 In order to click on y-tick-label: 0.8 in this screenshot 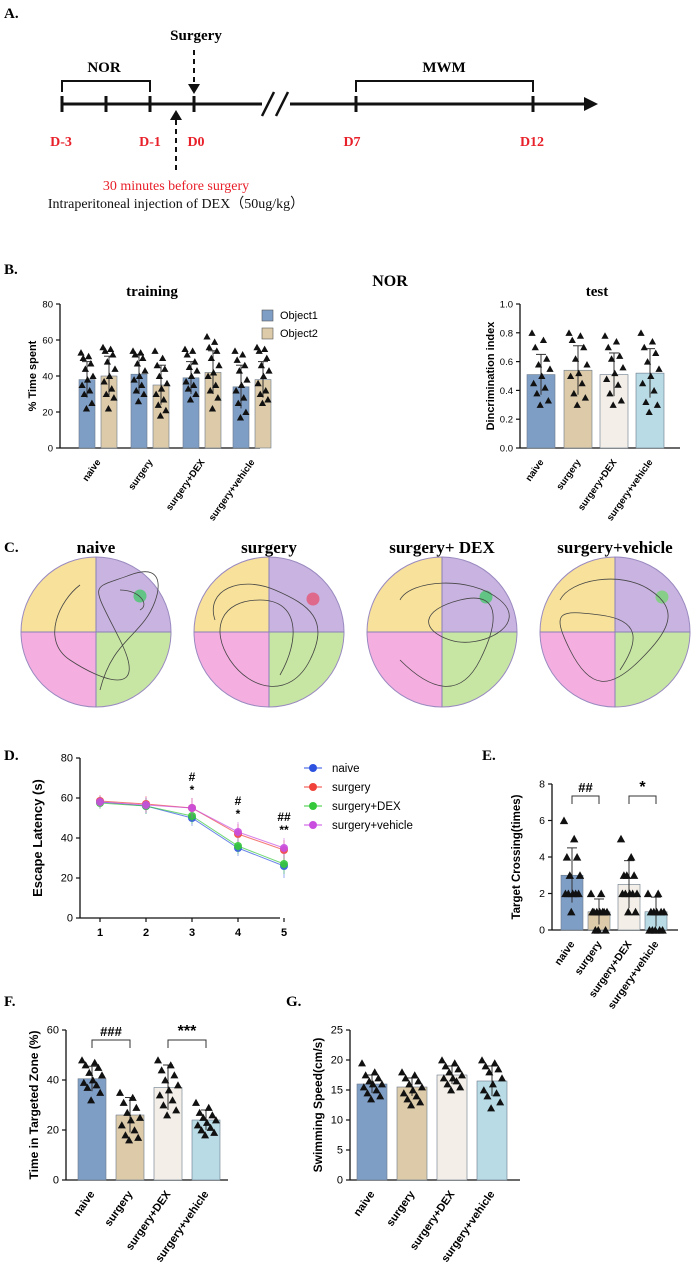, I will do `click(506, 333)`.